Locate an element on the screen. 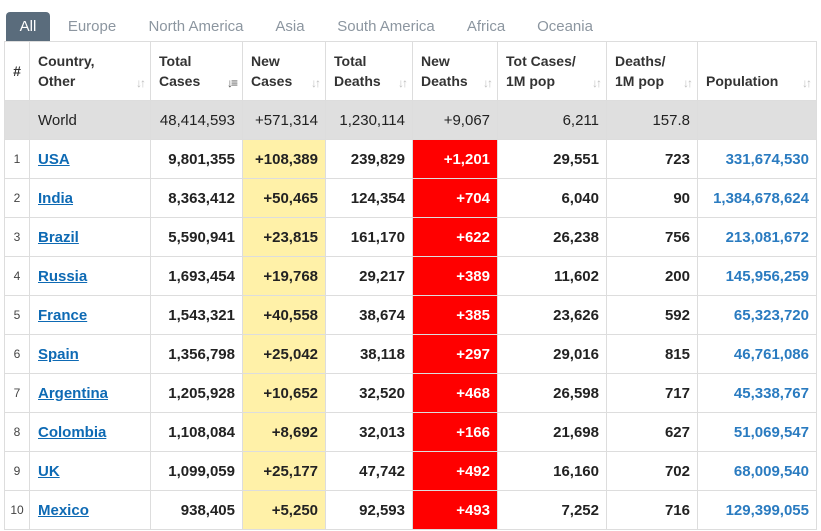  new-cases-cell: +8,692 is located at coordinates (284, 432).